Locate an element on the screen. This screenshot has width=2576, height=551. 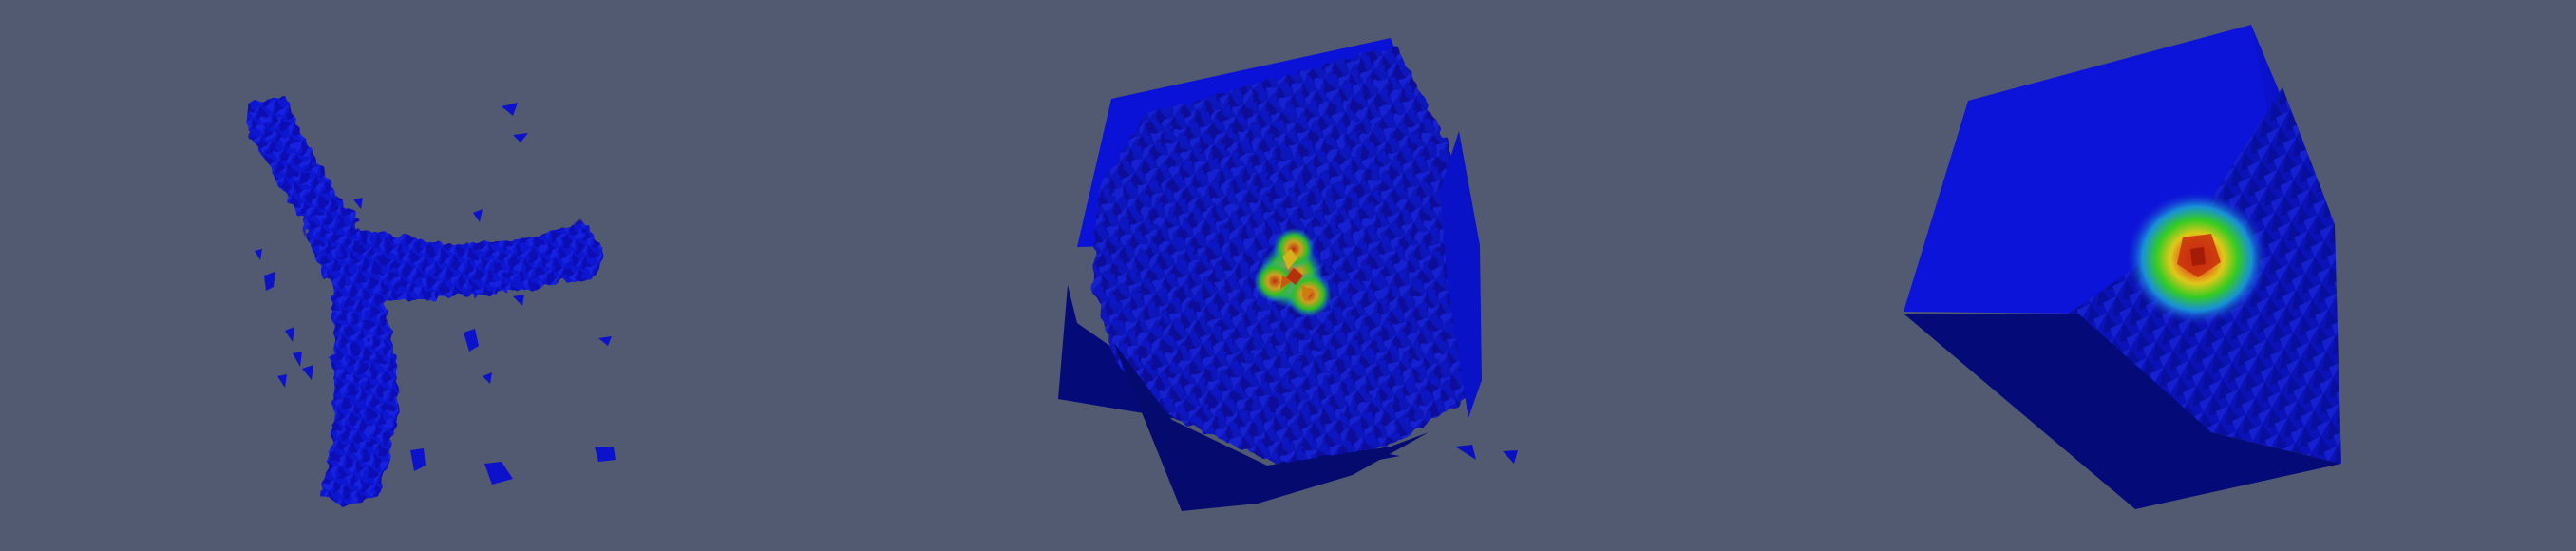
clipped-cube is located at coordinates (2122, 267).